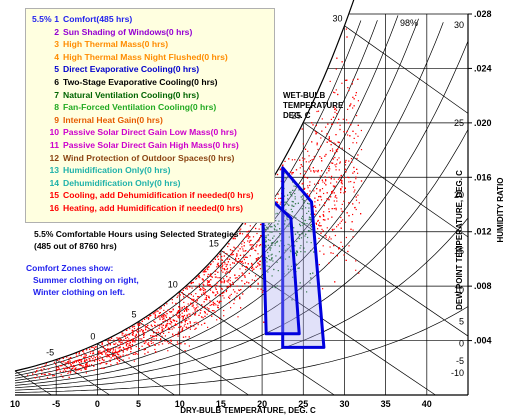 The image size is (507, 417). I want to click on humidity-ratio-tick-label: .004, so click(483, 341).